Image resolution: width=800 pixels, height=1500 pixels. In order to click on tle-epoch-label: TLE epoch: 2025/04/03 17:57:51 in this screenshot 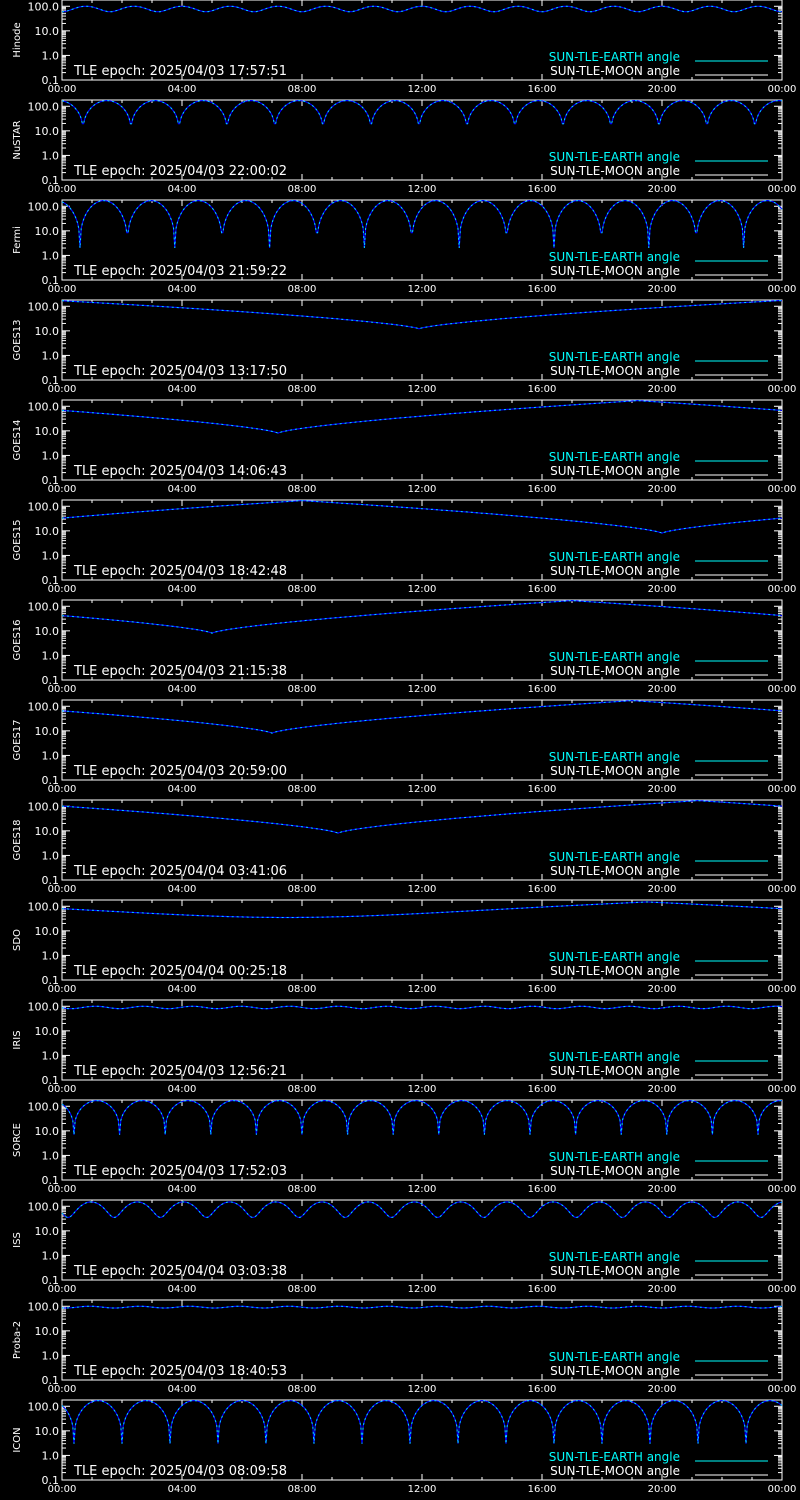, I will do `click(180, 71)`.